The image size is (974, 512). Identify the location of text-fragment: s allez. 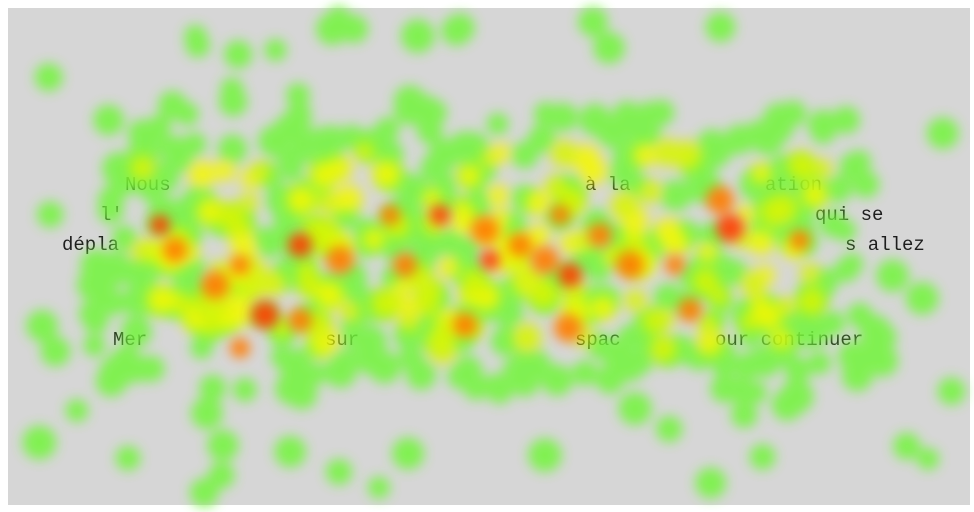
(885, 245).